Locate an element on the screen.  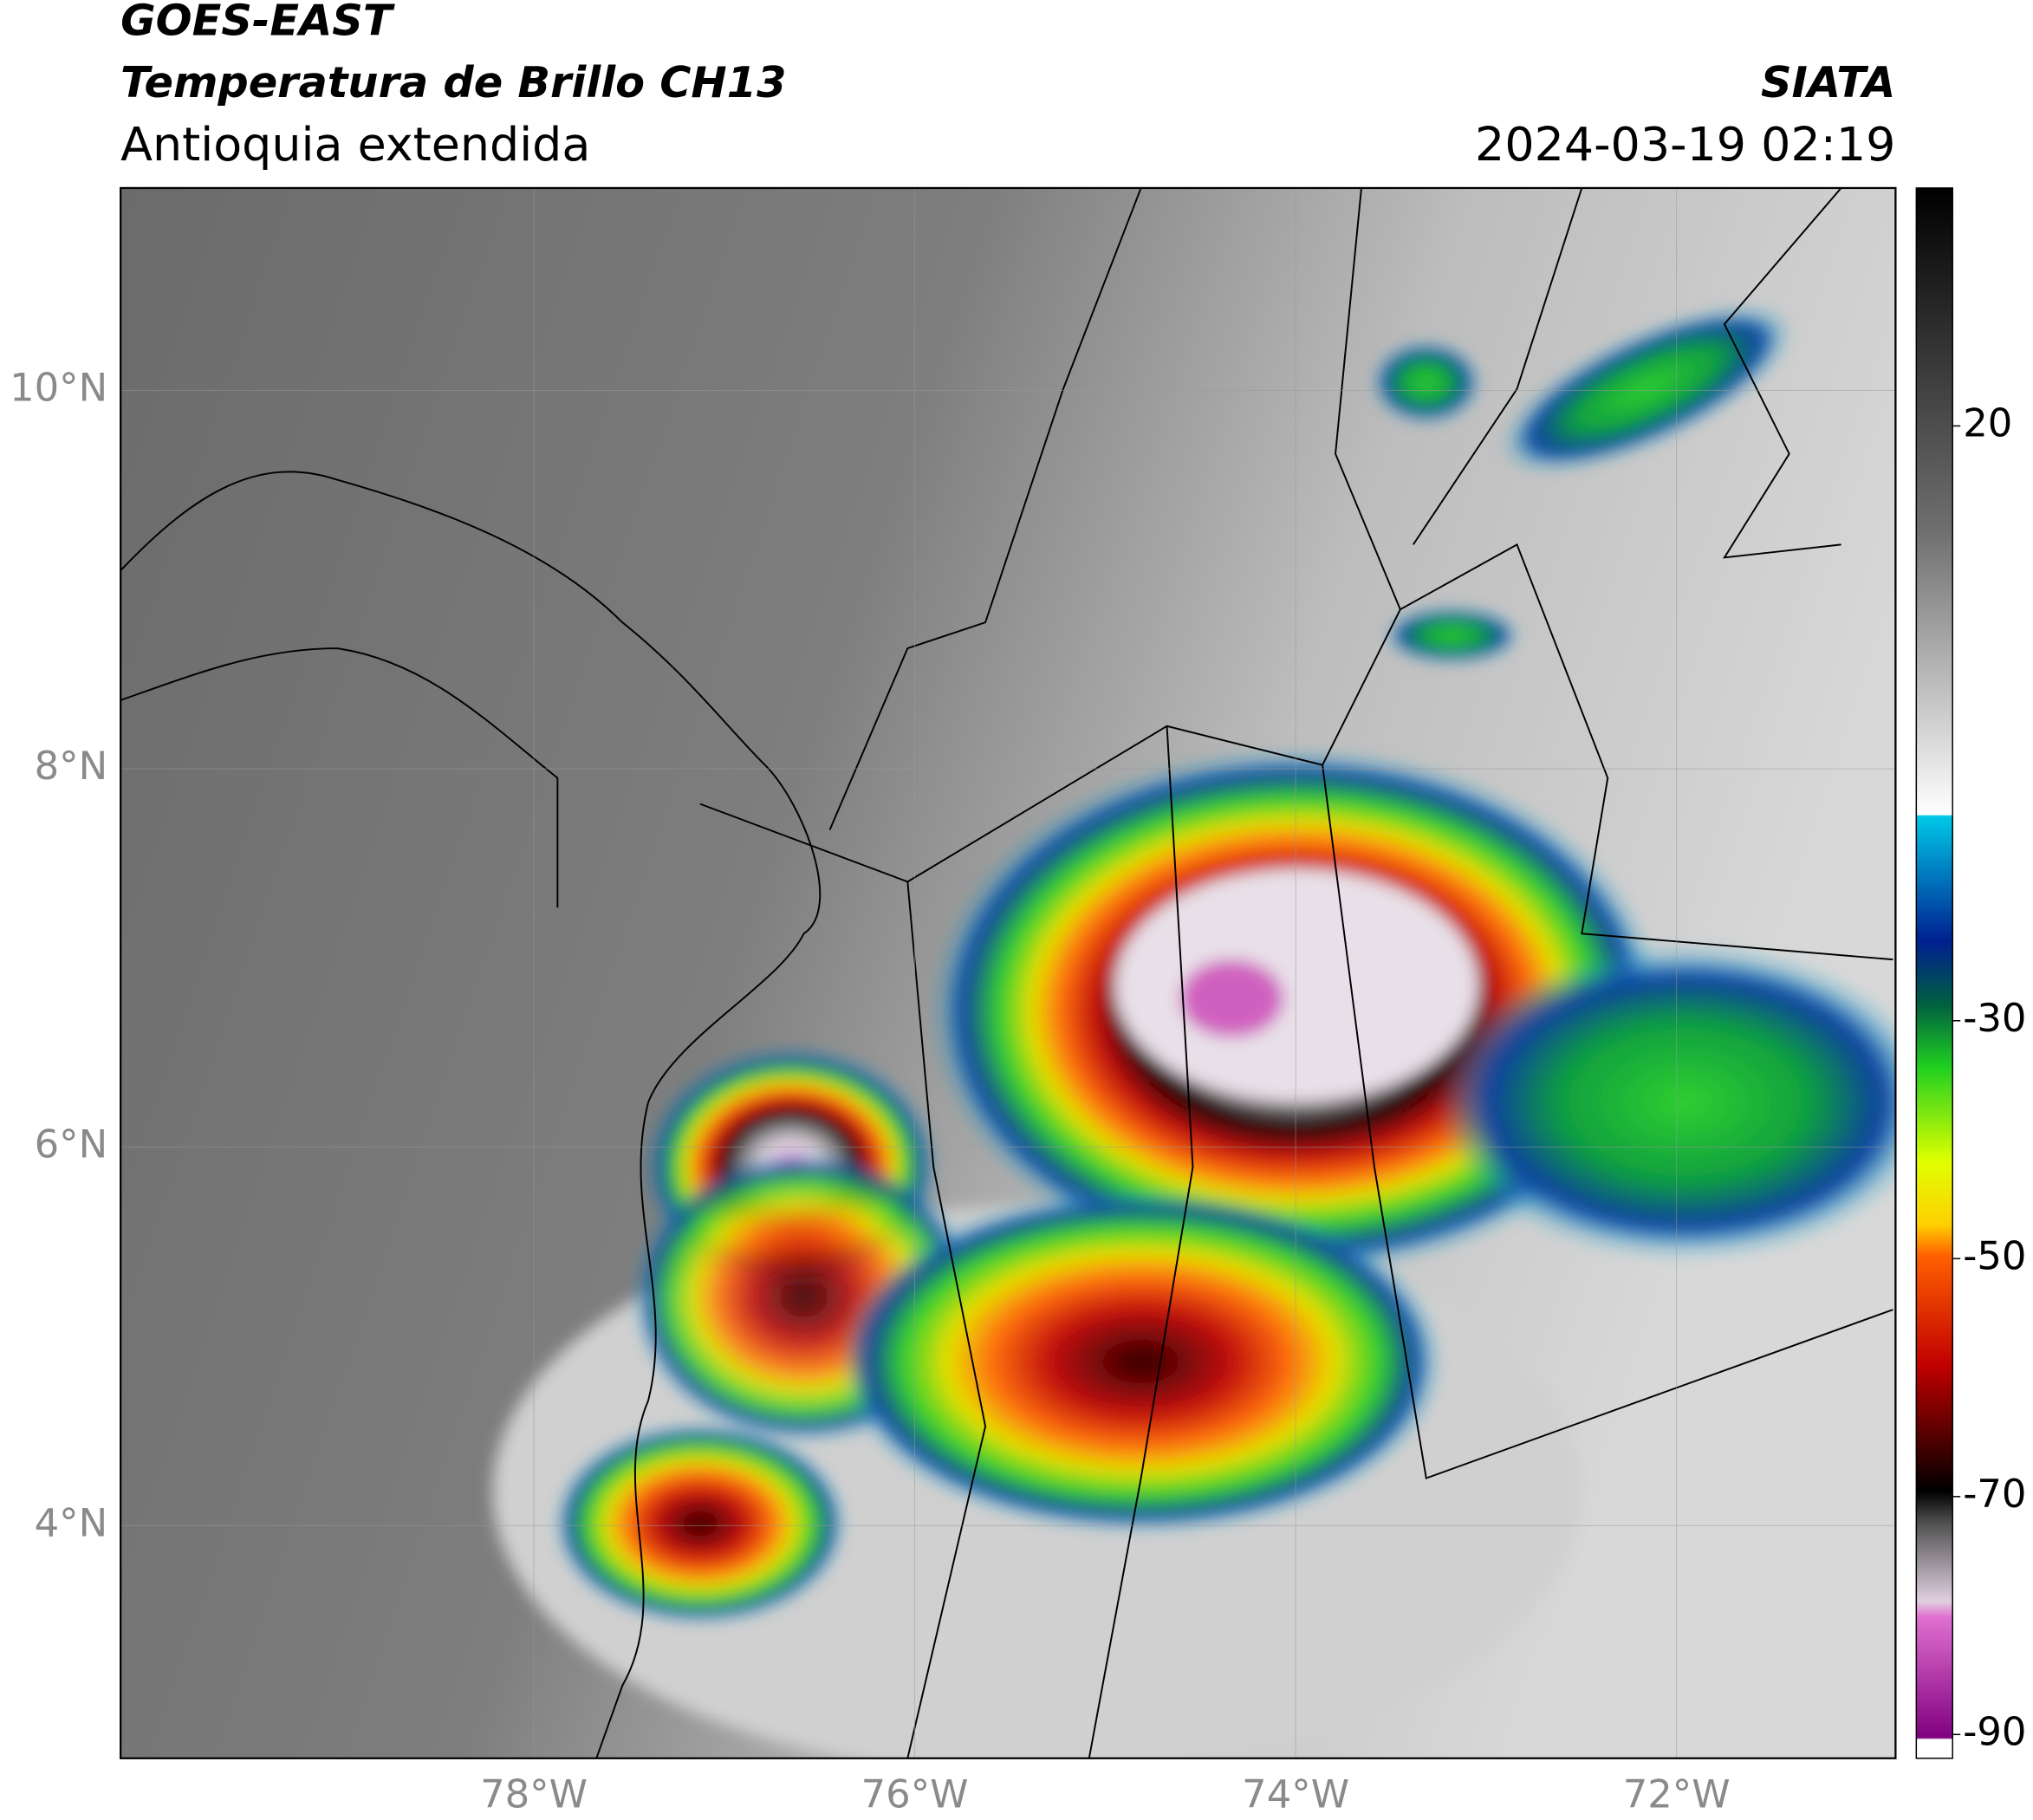
source: SIATA is located at coordinates (1828, 82).